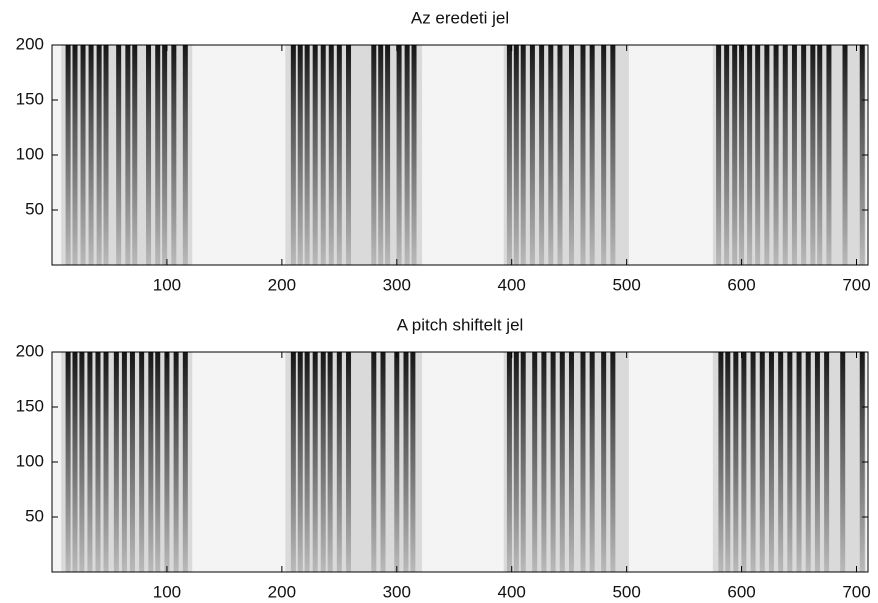 This screenshot has height=603, width=878. I want to click on x-tick-label: 700, so click(856, 284).